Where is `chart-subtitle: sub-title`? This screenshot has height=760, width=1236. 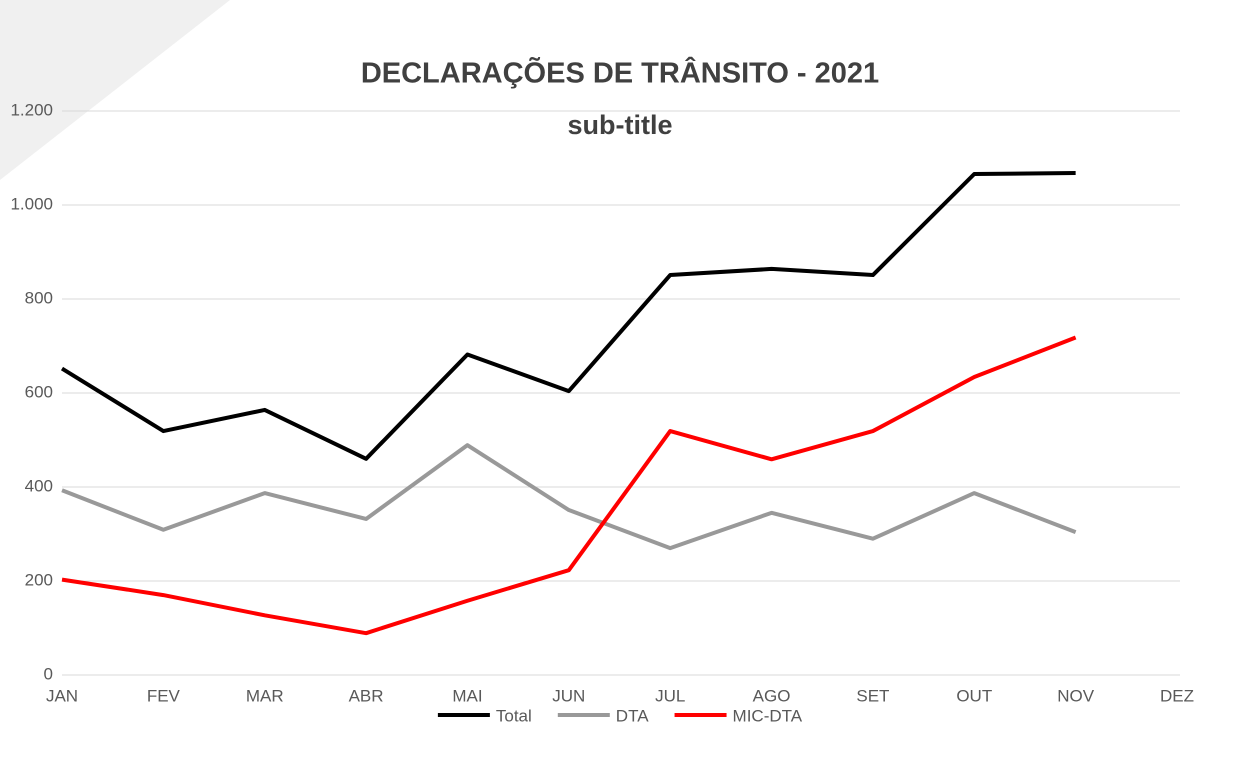 chart-subtitle: sub-title is located at coordinates (620, 125).